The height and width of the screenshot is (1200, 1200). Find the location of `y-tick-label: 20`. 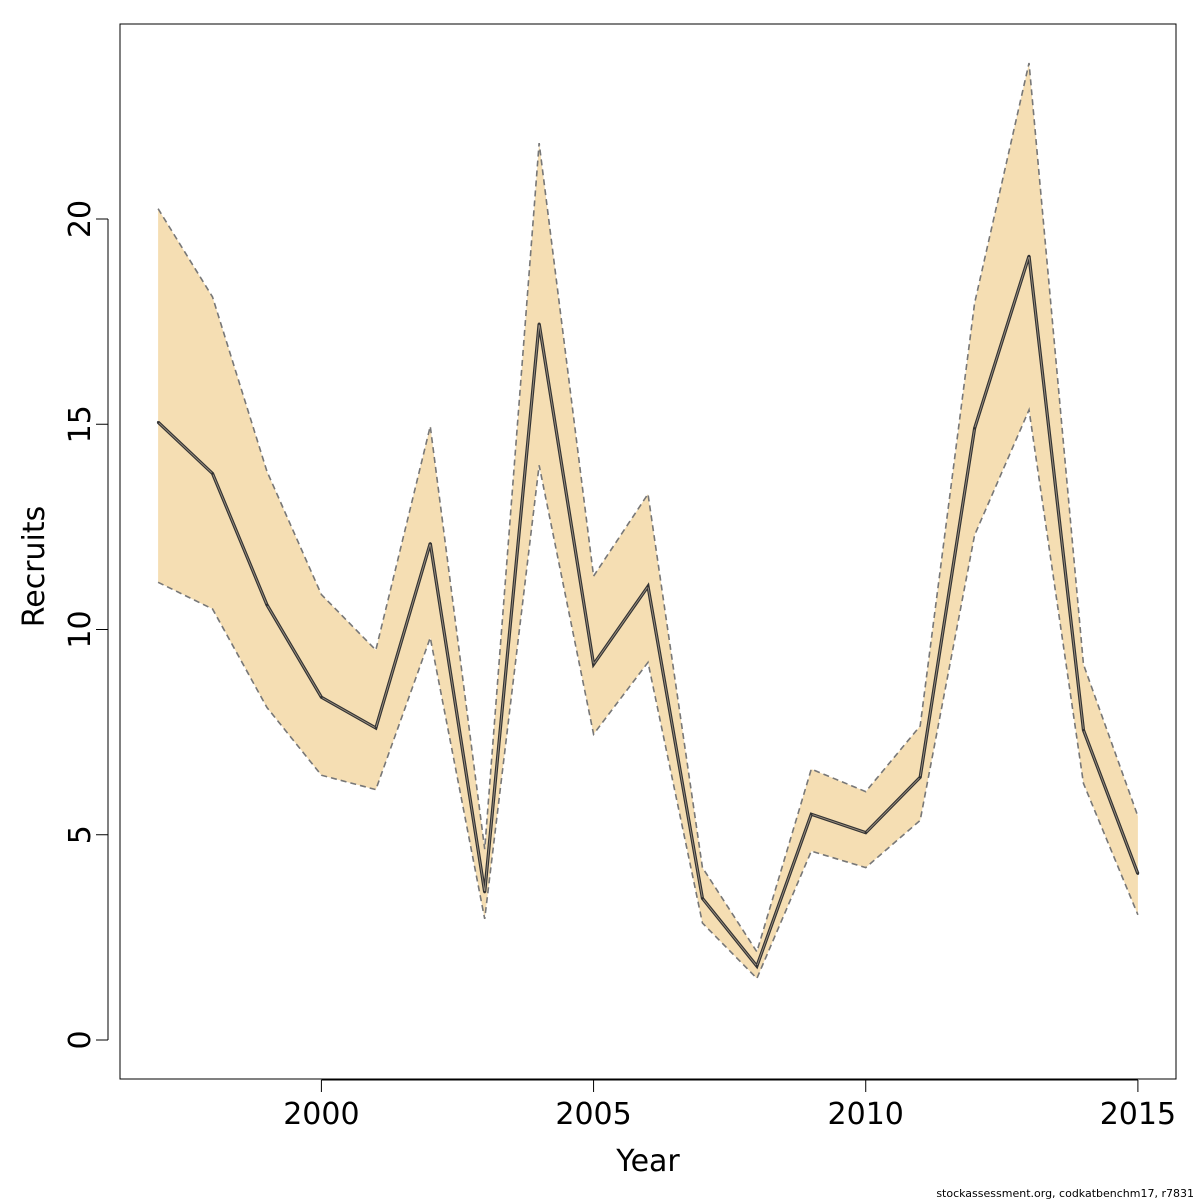

y-tick-label: 20 is located at coordinates (80, 219).